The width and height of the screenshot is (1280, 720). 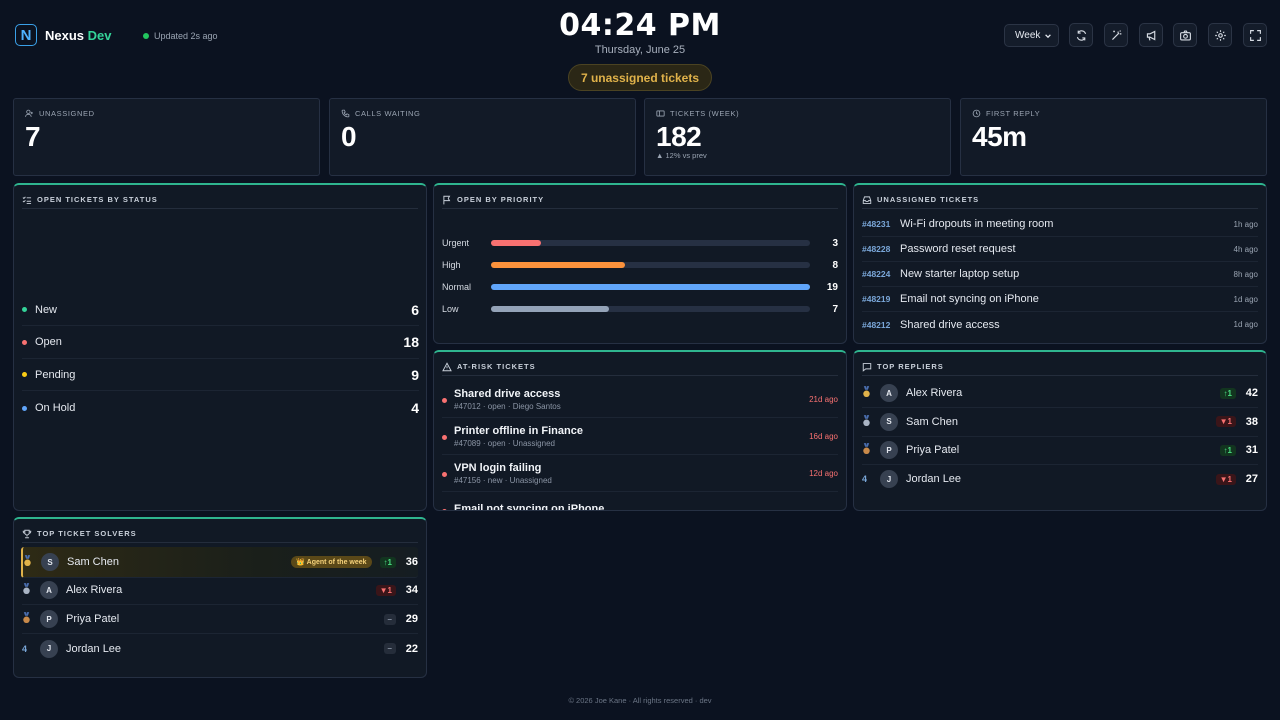 What do you see at coordinates (388, 113) in the screenshot?
I see `stat-label-text: CALLS WAITING` at bounding box center [388, 113].